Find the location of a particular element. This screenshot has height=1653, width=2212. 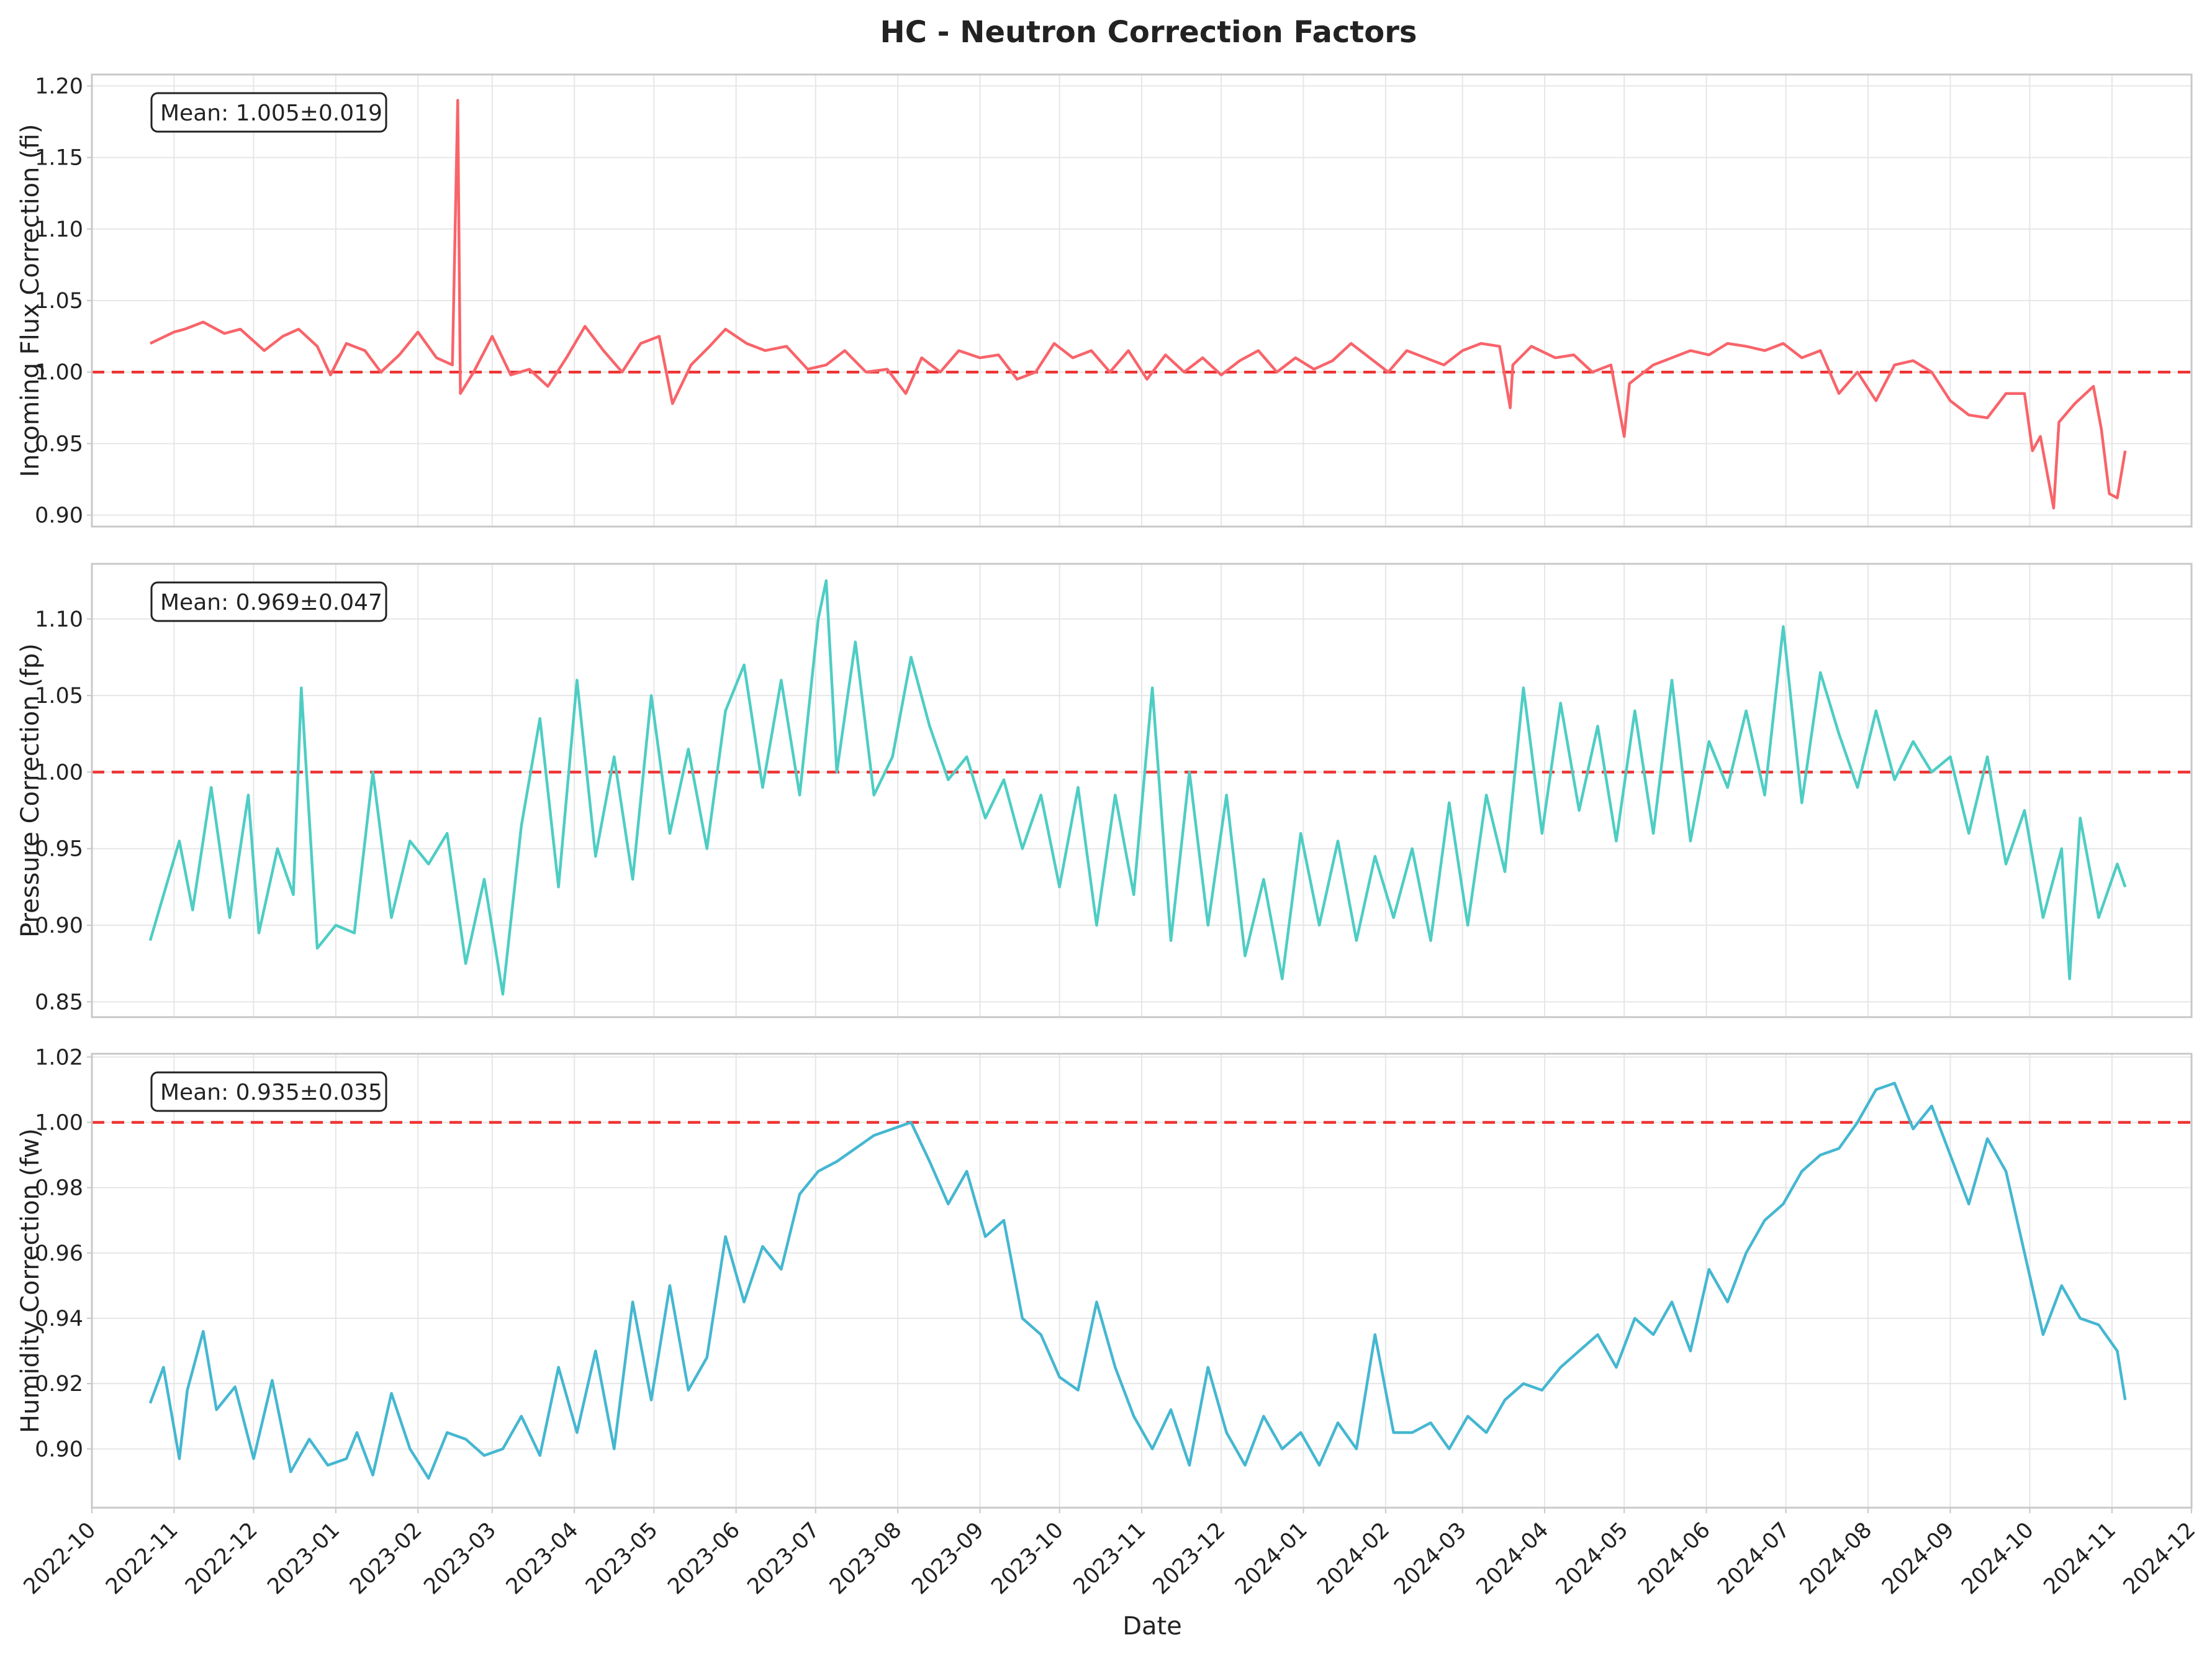

mean-annotation-text: Mean: 1.005±0.019 is located at coordinates (271, 113).